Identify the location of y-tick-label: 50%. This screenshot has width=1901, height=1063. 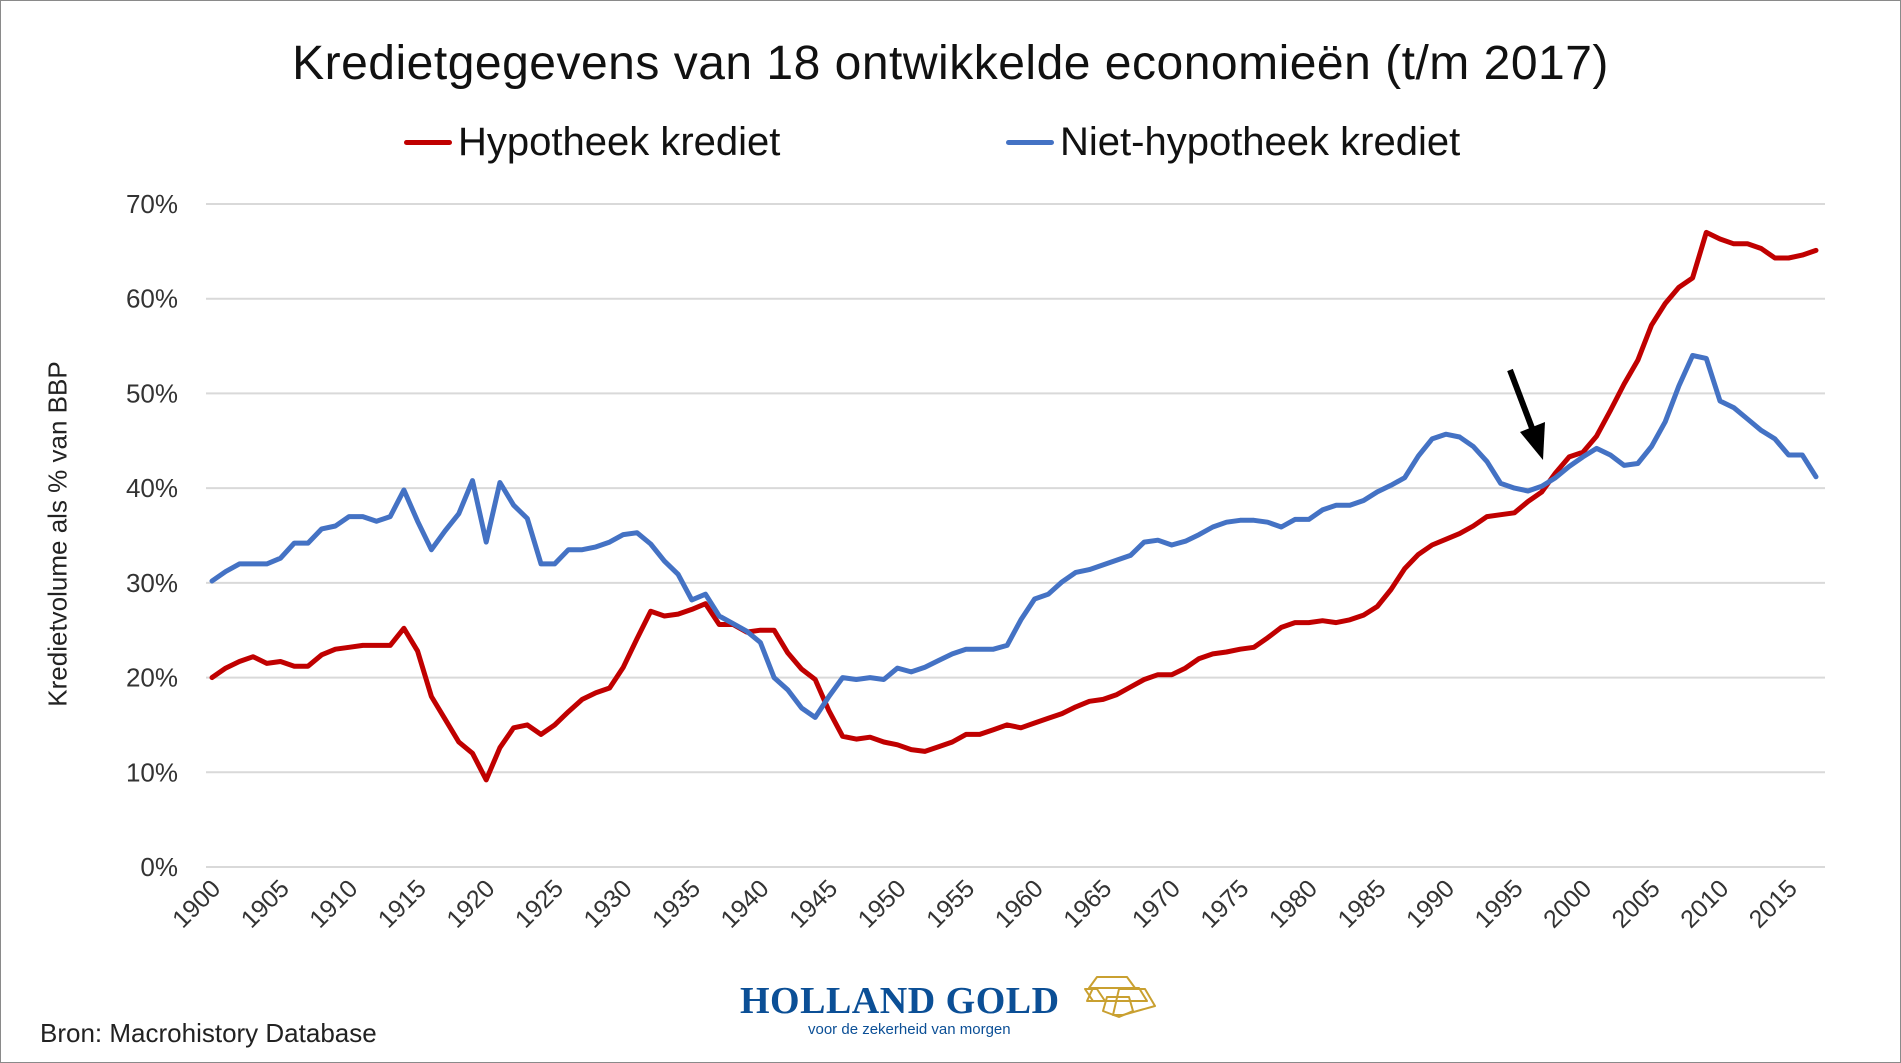
(152, 393).